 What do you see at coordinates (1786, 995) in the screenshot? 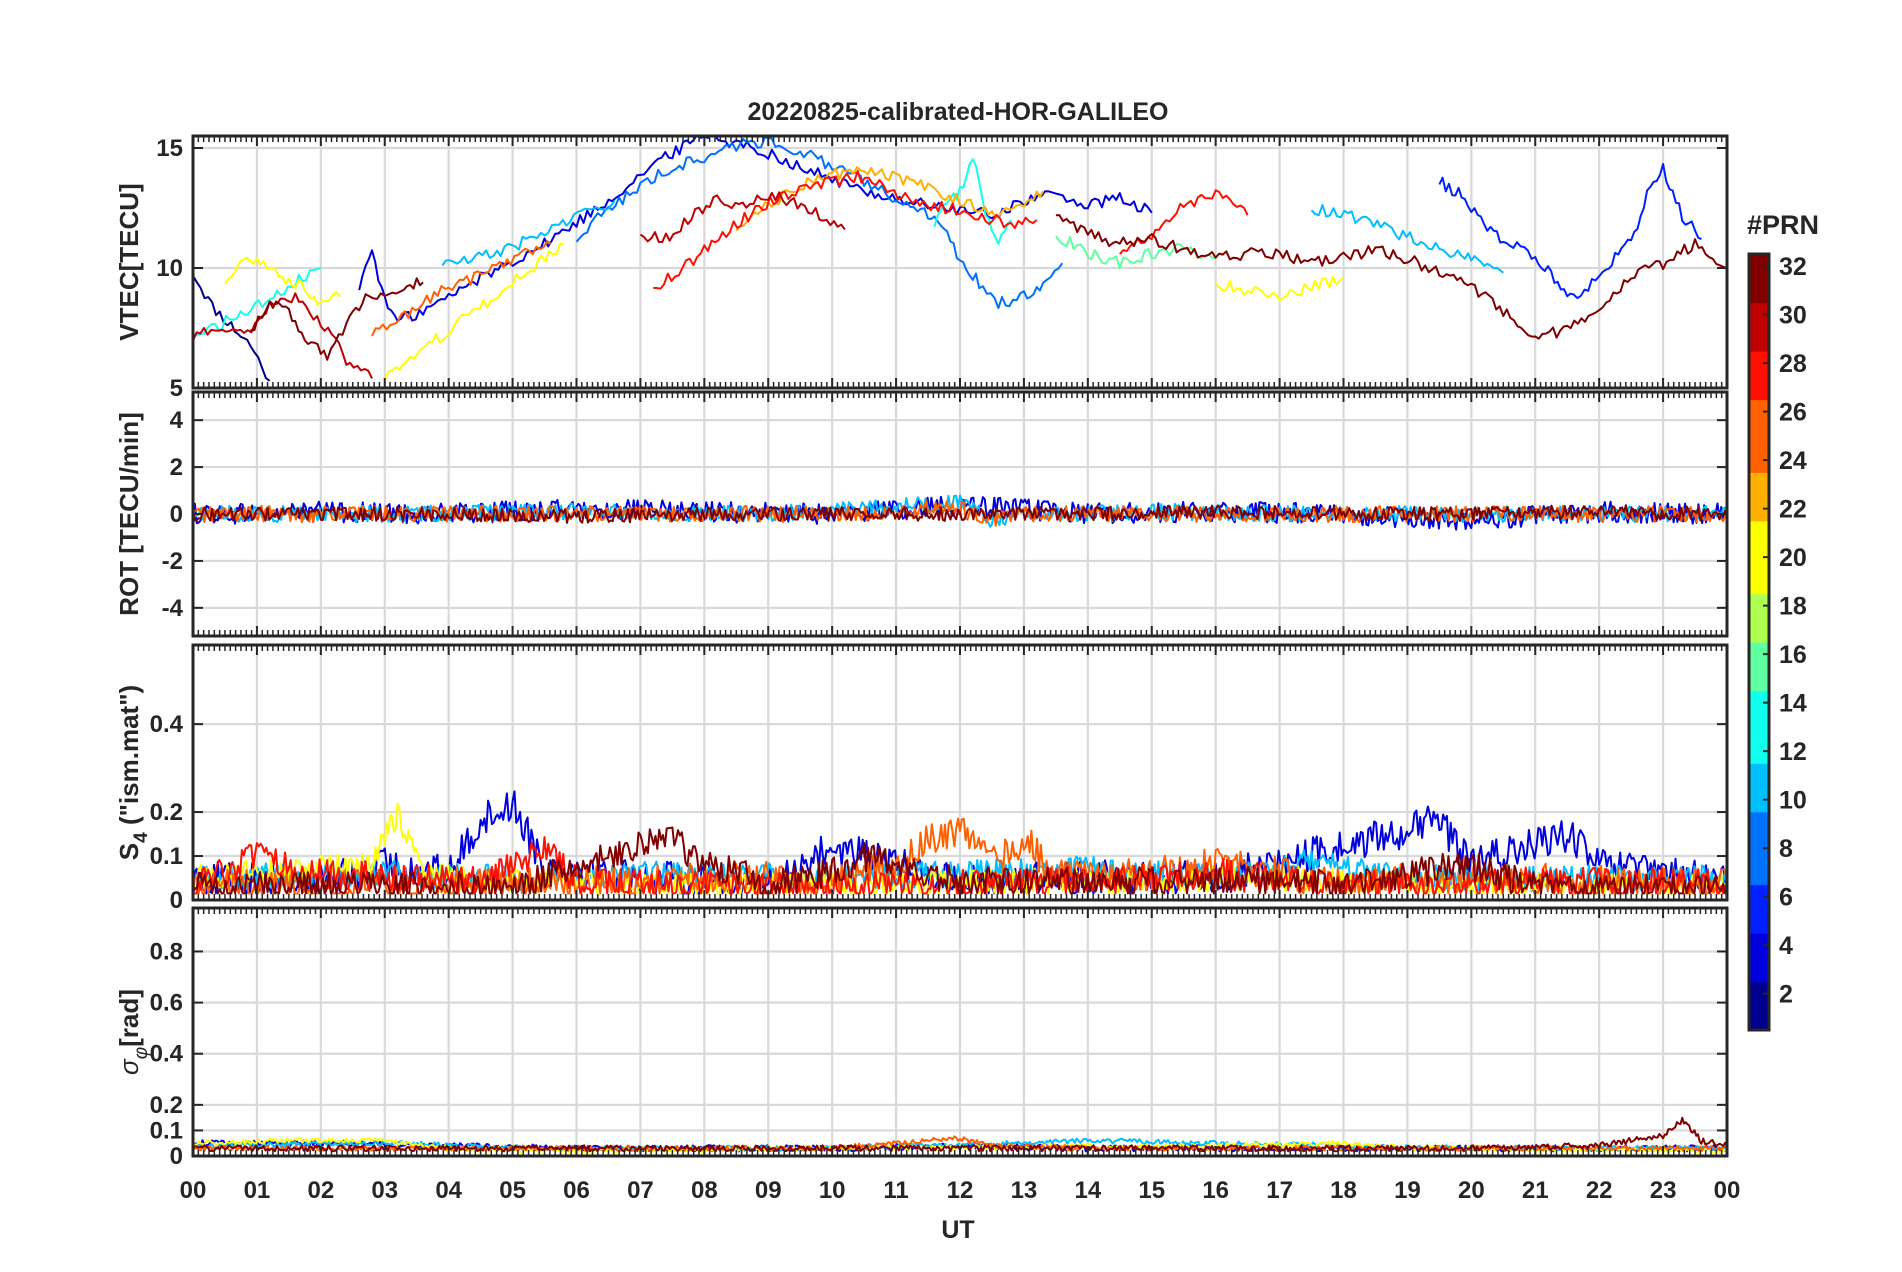
I see `colorbar-tick-label: 2` at bounding box center [1786, 995].